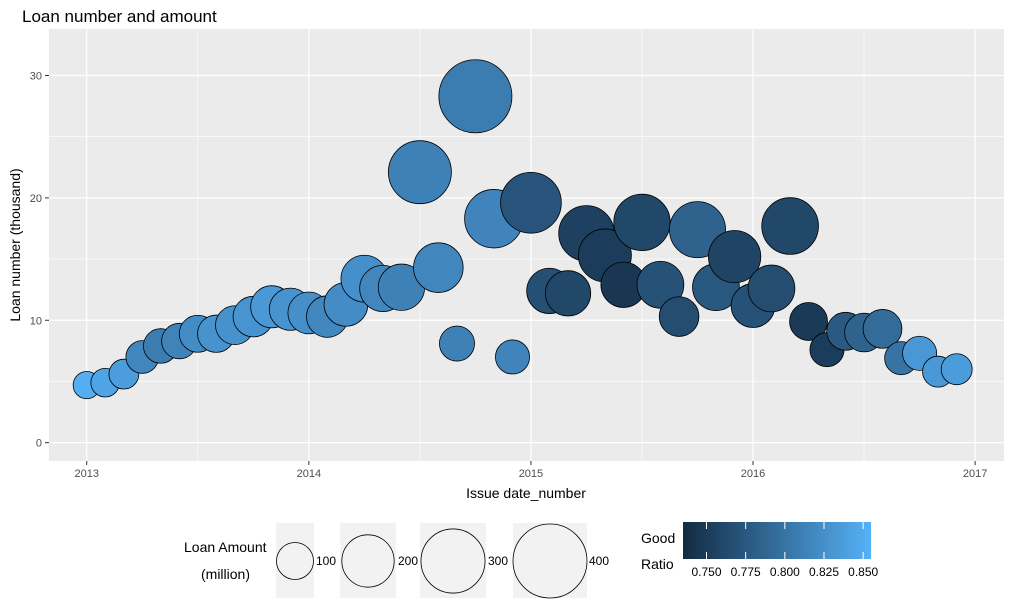  I want to click on color-legend-colorbar, so click(777, 540).